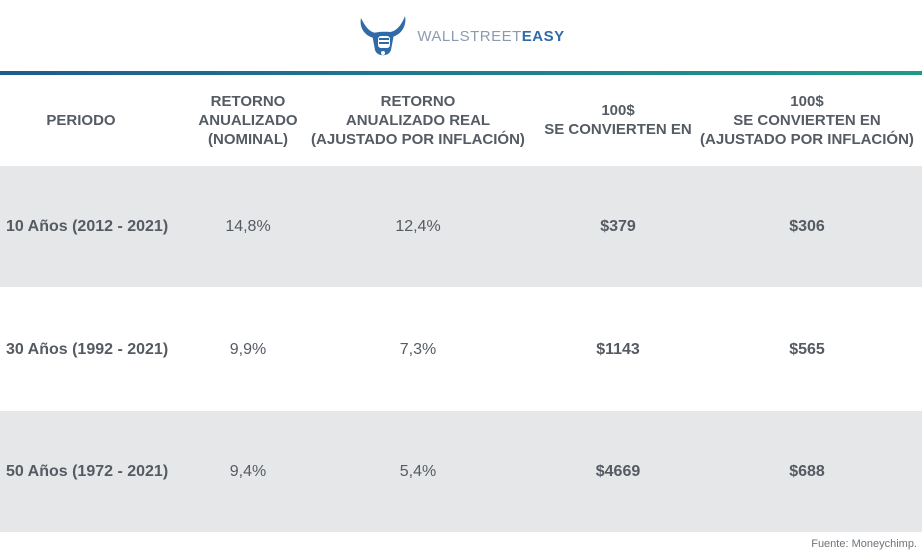 This screenshot has height=555, width=922. What do you see at coordinates (87, 226) in the screenshot?
I see `cell-period: 10 Años (2012 - 2021)` at bounding box center [87, 226].